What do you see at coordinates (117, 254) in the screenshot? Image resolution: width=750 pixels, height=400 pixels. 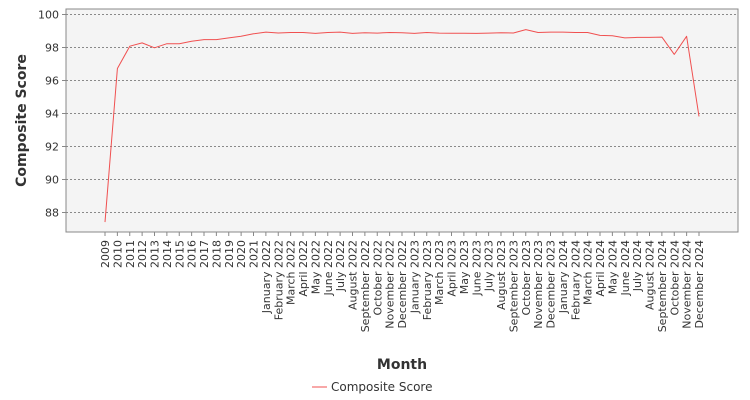 I see `x-tick-label: 2010` at bounding box center [117, 254].